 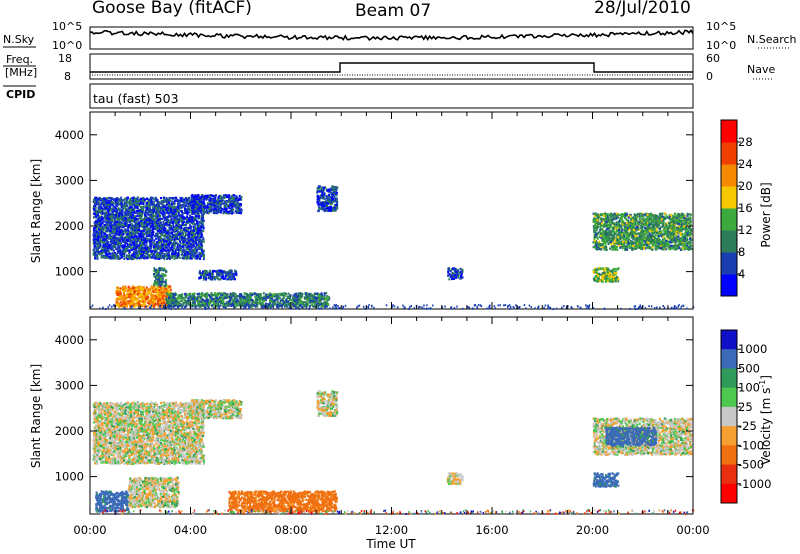 What do you see at coordinates (136, 98) in the screenshot?
I see `cpid-text: tau (fast) 503` at bounding box center [136, 98].